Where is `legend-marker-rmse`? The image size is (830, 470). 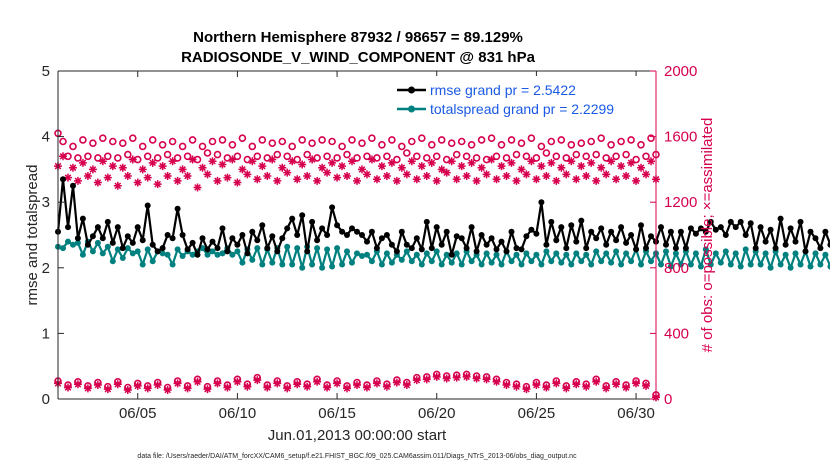 legend-marker-rmse is located at coordinates (411, 90).